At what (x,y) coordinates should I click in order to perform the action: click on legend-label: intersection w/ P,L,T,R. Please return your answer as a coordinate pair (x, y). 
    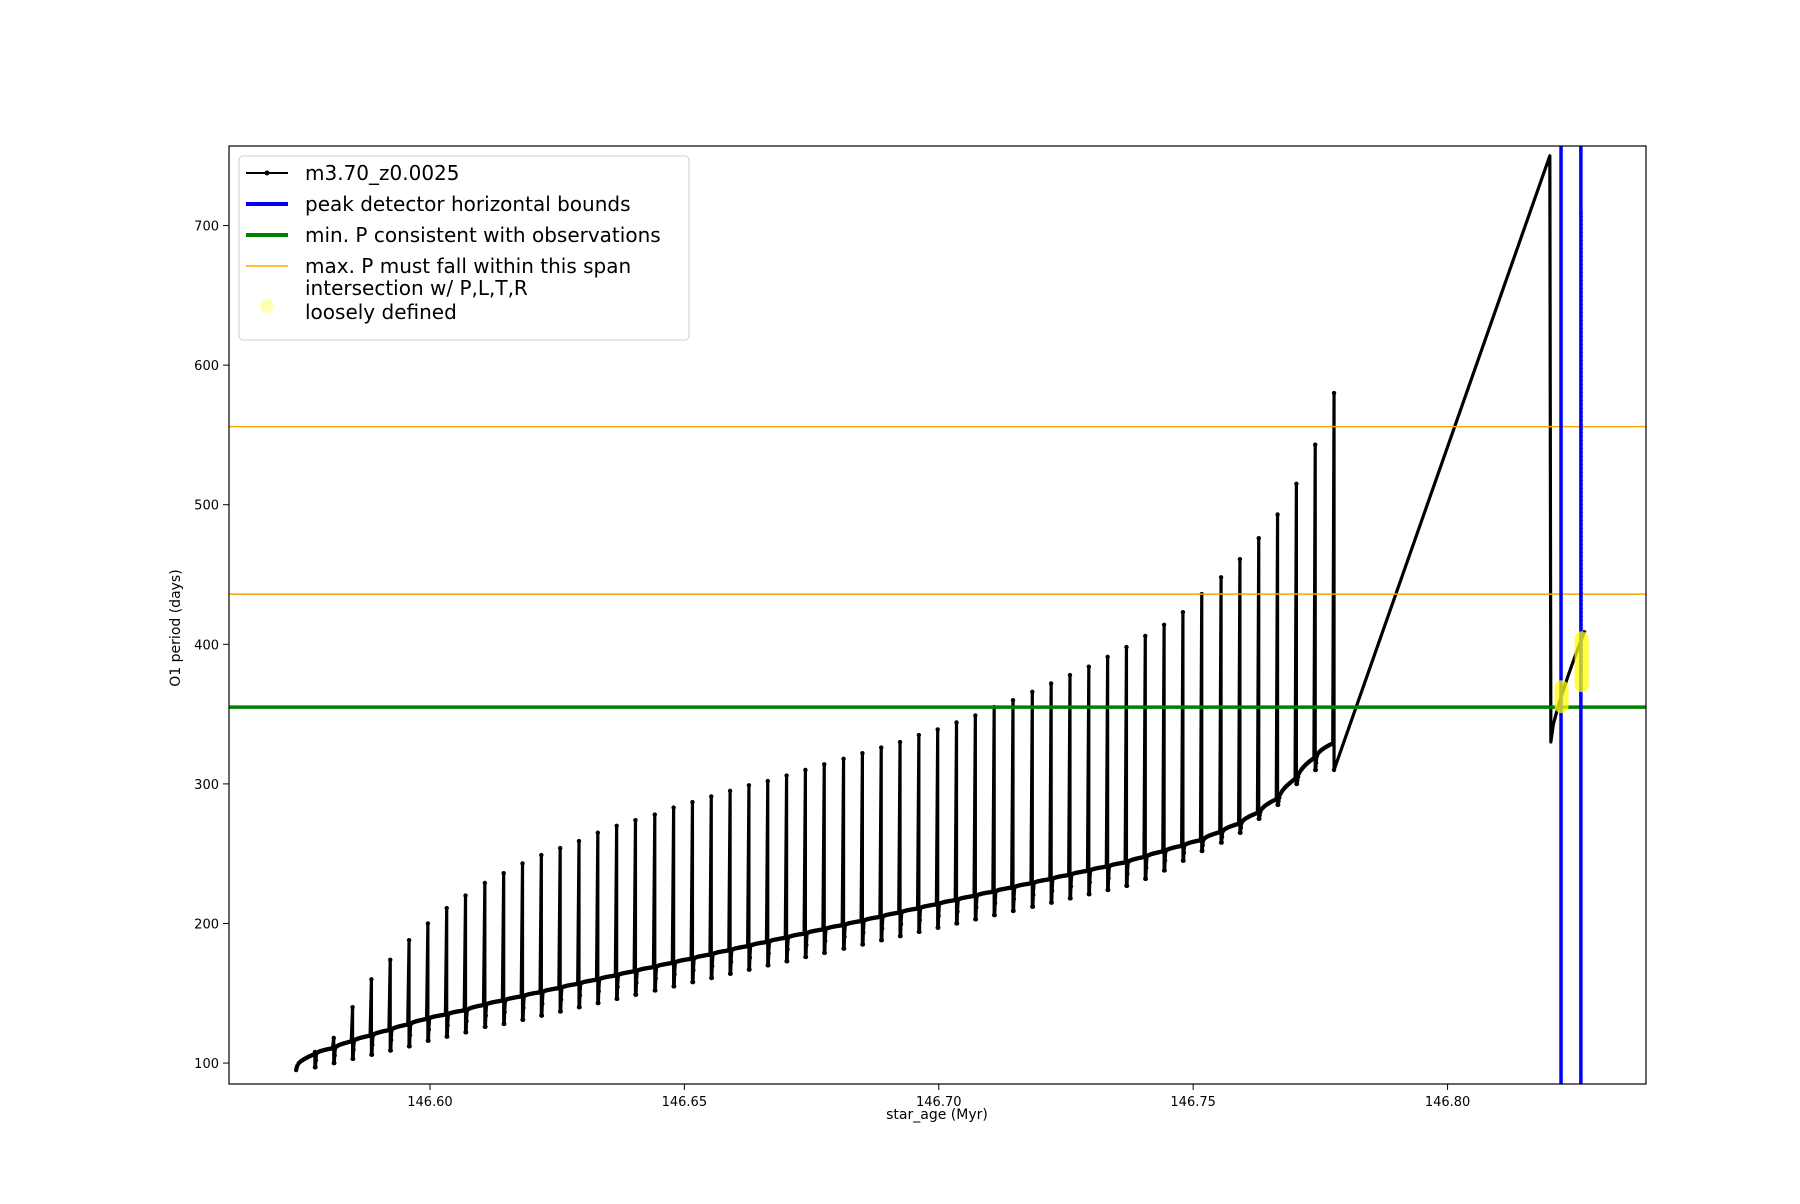
    Looking at the image, I should click on (416, 288).